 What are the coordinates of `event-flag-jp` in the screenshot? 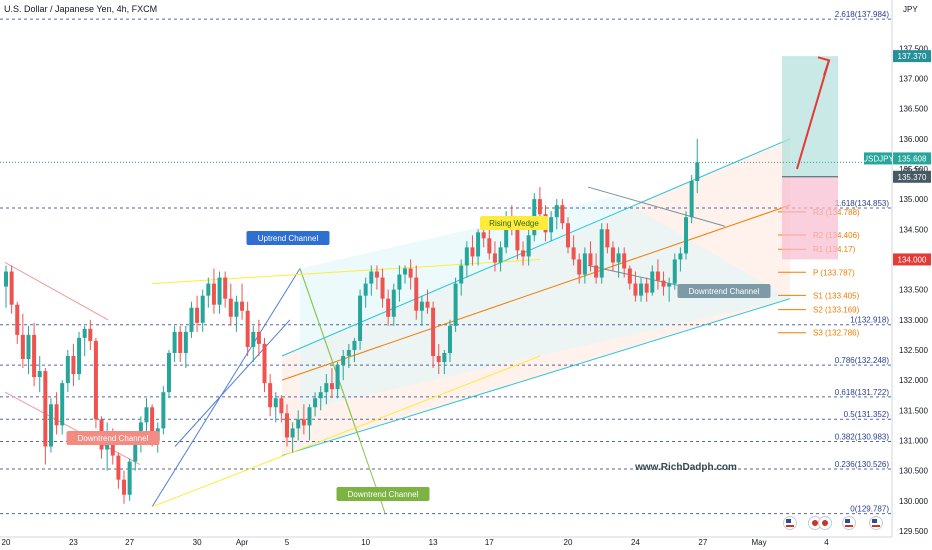 It's located at (825, 523).